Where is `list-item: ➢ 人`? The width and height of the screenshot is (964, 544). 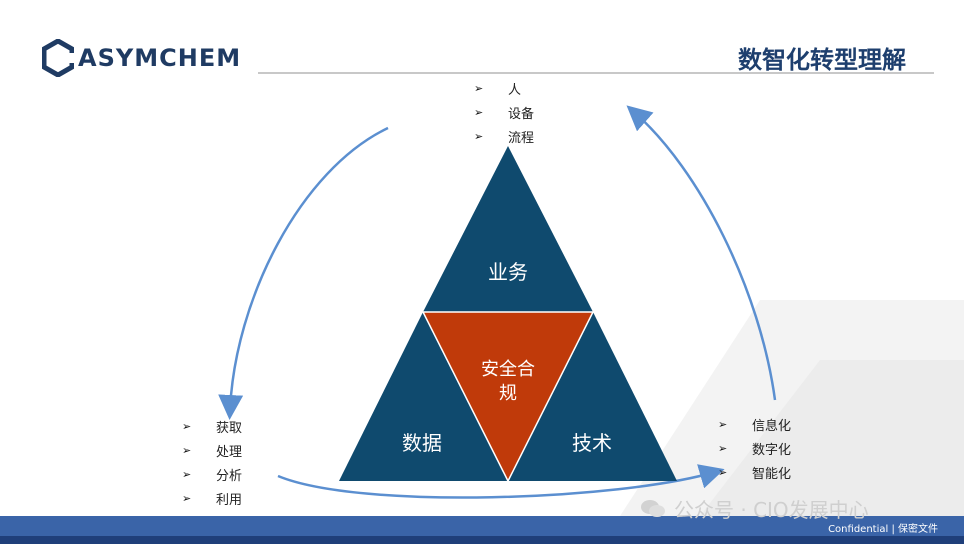
list-item: ➢ 人 is located at coordinates (498, 89).